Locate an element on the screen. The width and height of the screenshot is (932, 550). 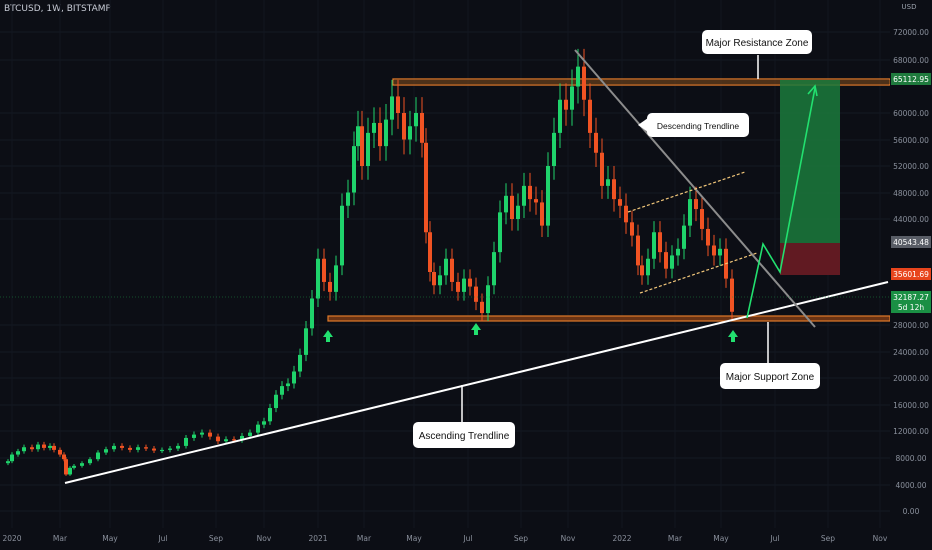
callout-descending: Descending Trendline is located at coordinates (698, 125).